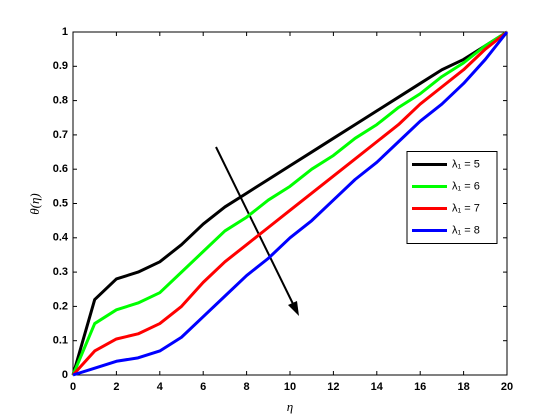 The image size is (560, 420). Describe the element at coordinates (73, 387) in the screenshot. I see `x-tick-label: 0` at that location.